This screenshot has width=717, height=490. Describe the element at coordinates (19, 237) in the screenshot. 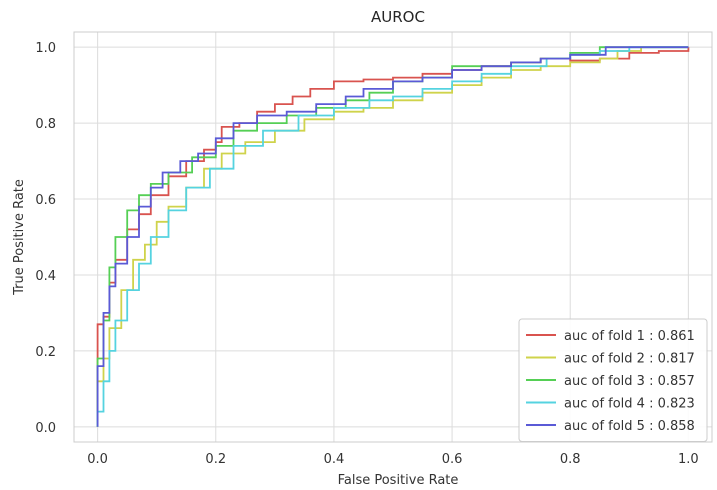

I see `y-axis-label: True Positive Rate` at that location.